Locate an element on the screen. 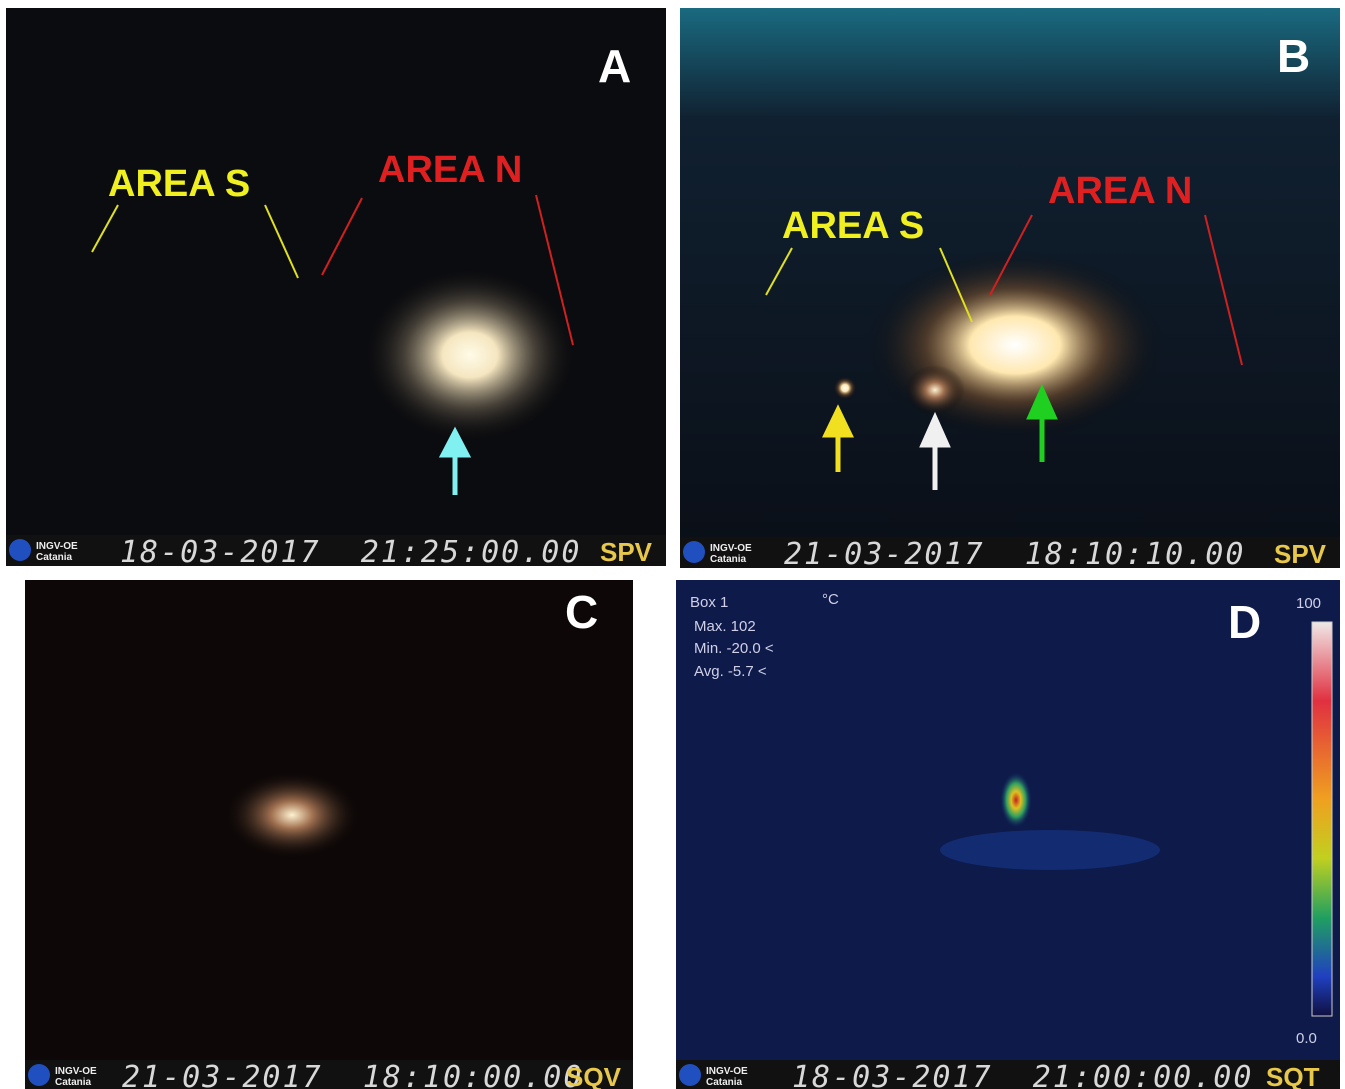  panel-label: D is located at coordinates (1244, 622).